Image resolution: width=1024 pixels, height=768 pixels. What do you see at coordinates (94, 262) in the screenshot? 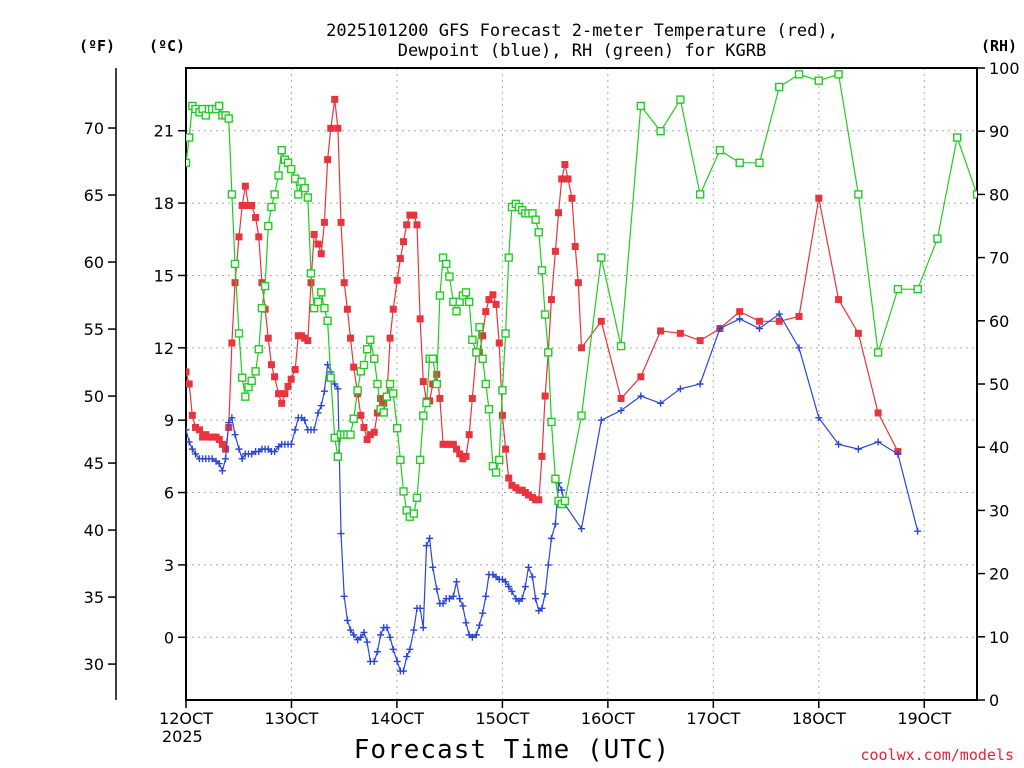
I see `fahrenheit-tick-label: 60` at bounding box center [94, 262].